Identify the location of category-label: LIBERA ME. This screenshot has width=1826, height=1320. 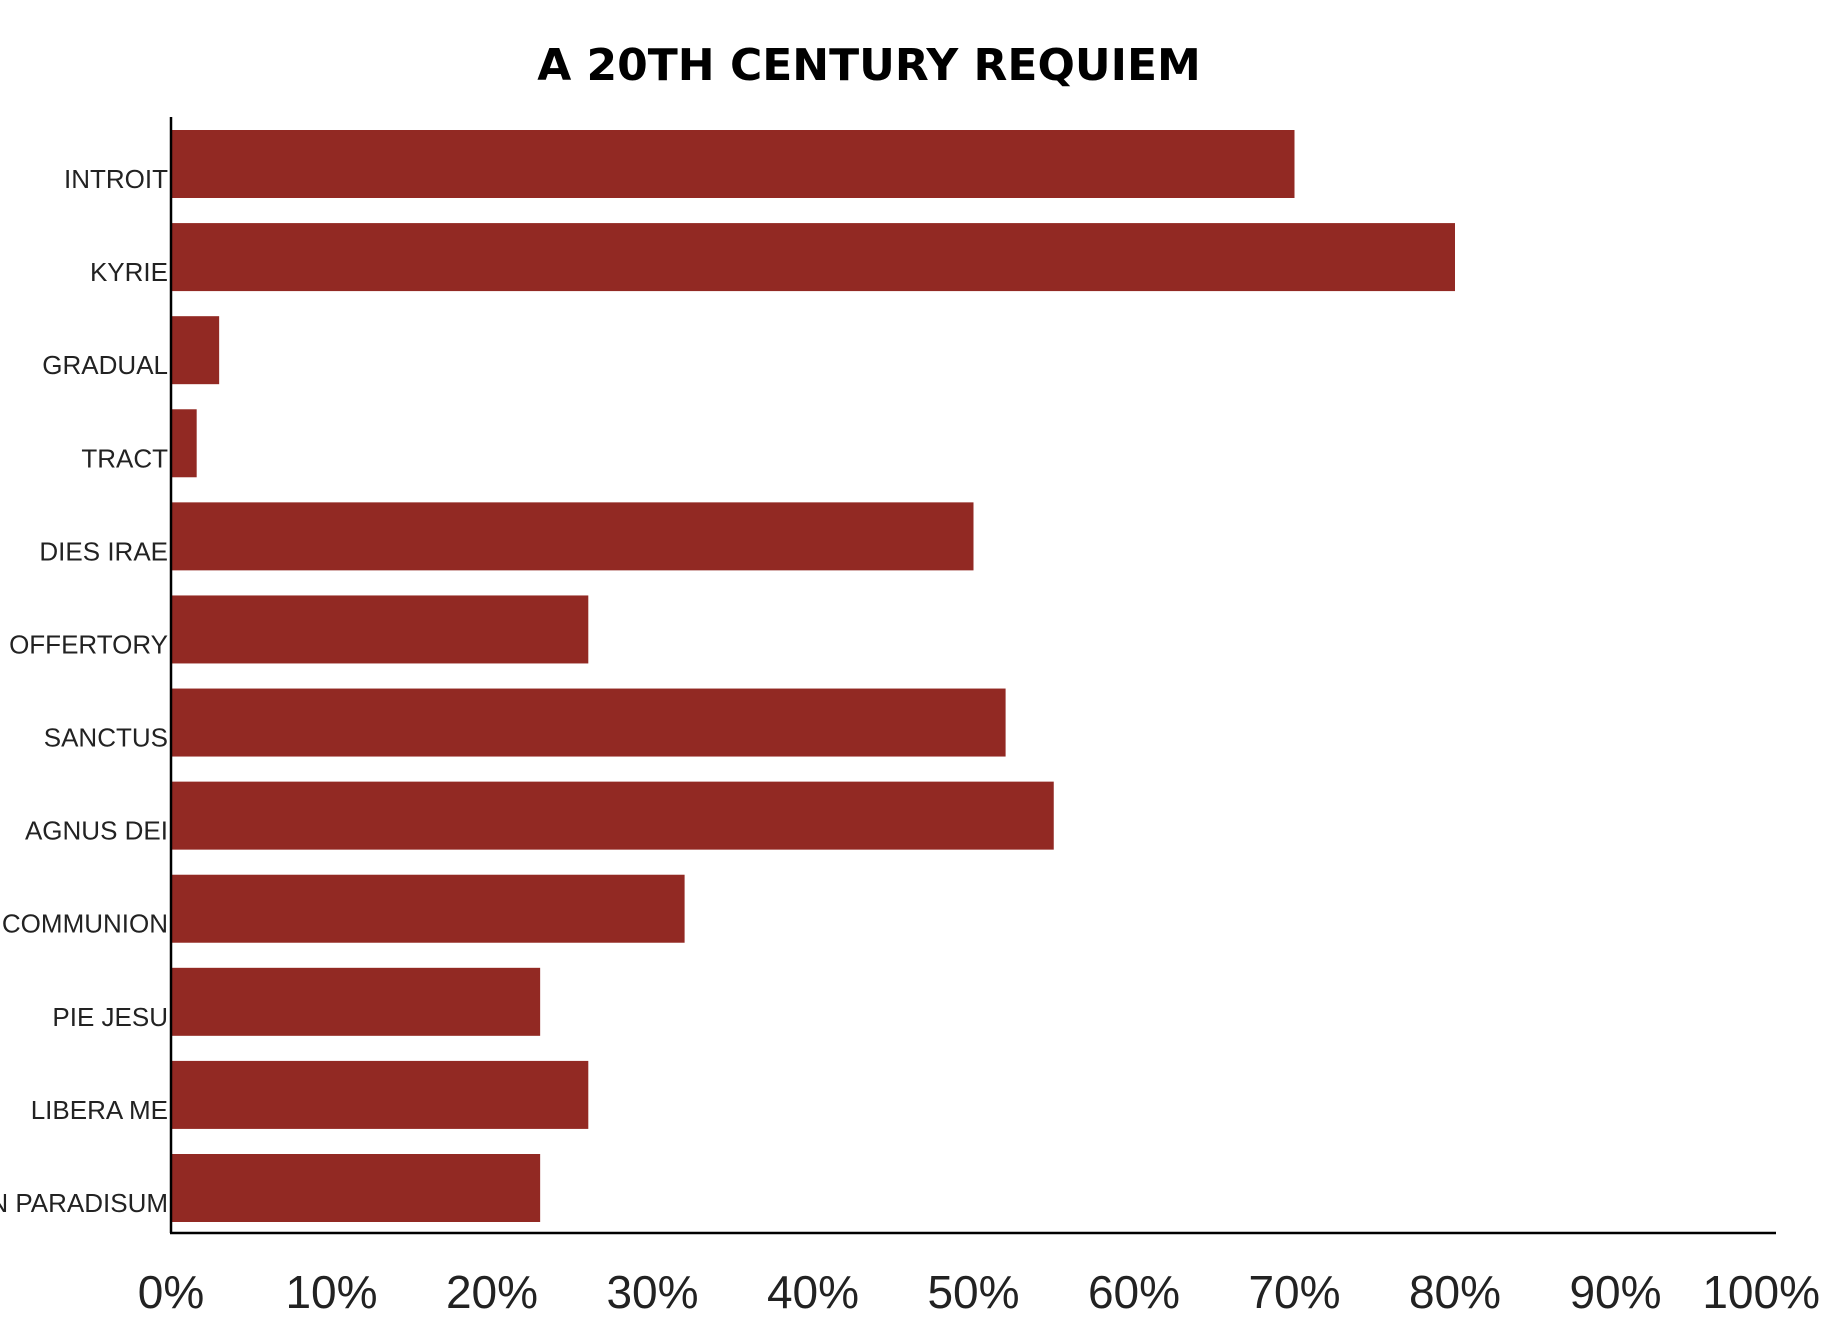
(99, 1110).